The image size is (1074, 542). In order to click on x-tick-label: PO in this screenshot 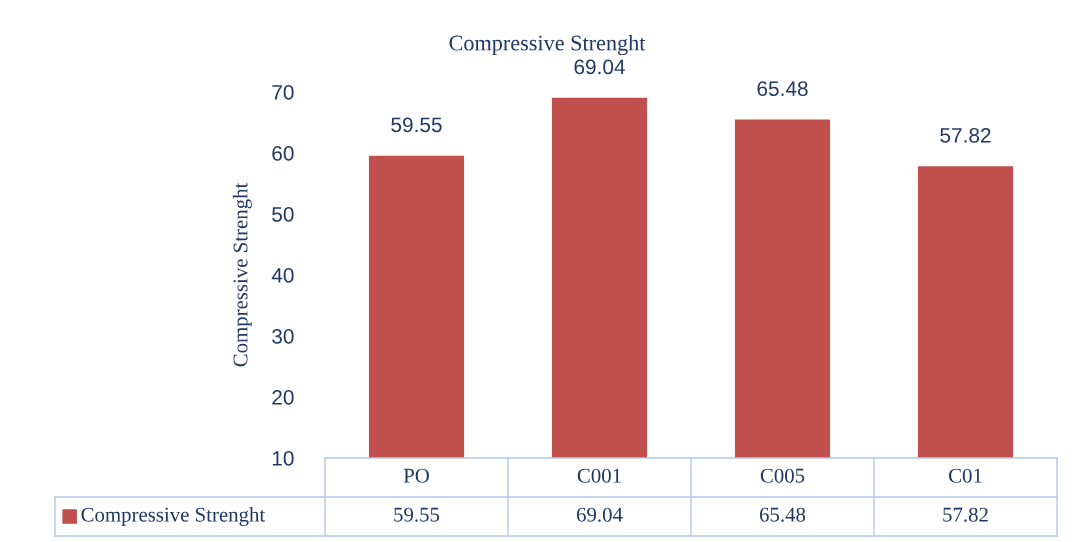, I will do `click(416, 475)`.